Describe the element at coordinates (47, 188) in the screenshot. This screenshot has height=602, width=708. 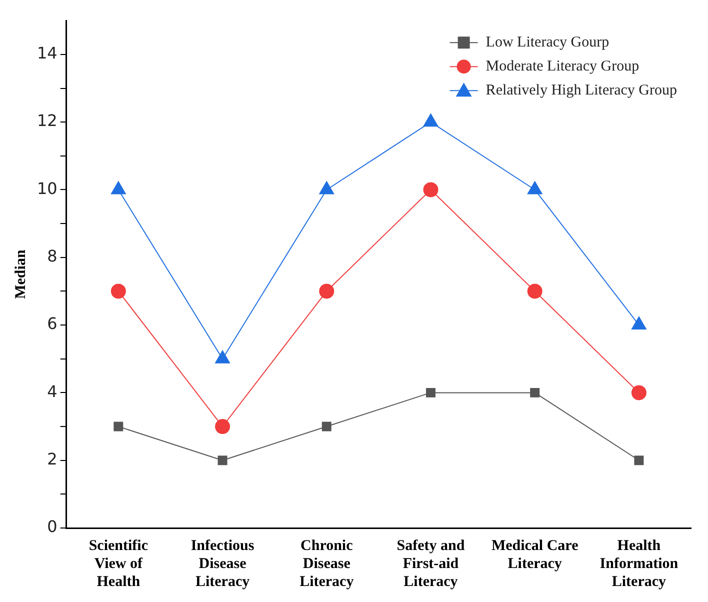
I see `y-tick-label: 10` at that location.